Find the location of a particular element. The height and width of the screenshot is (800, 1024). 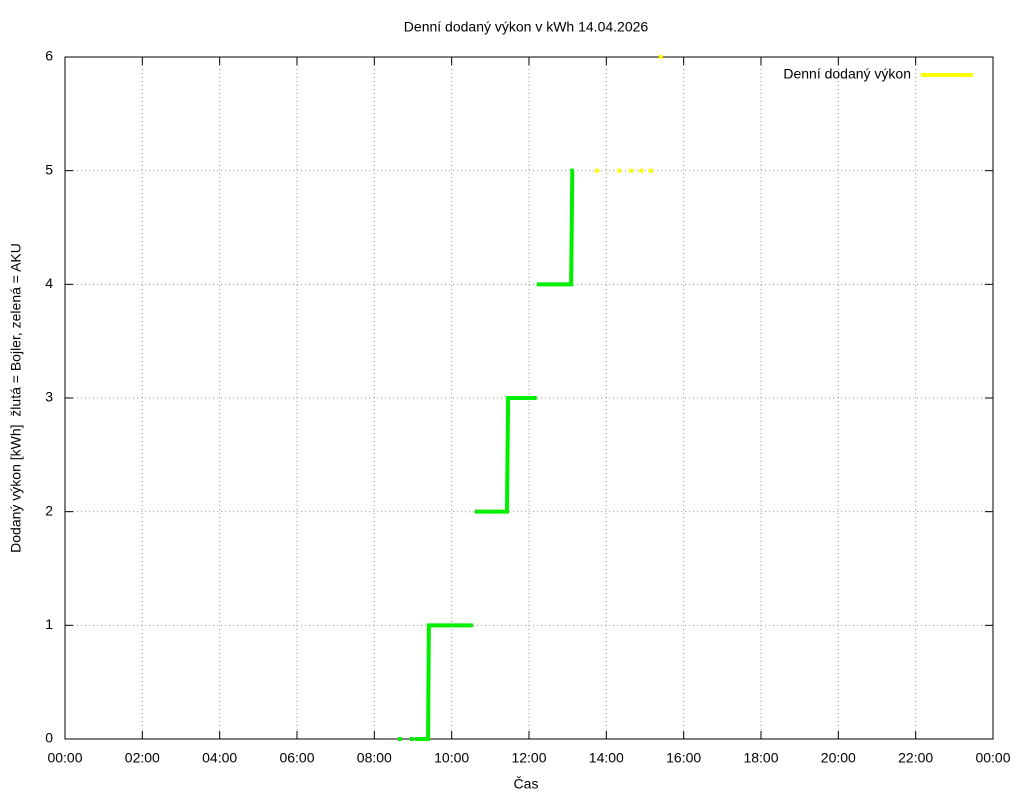

x-tick-label: 02:00 is located at coordinates (142, 758).